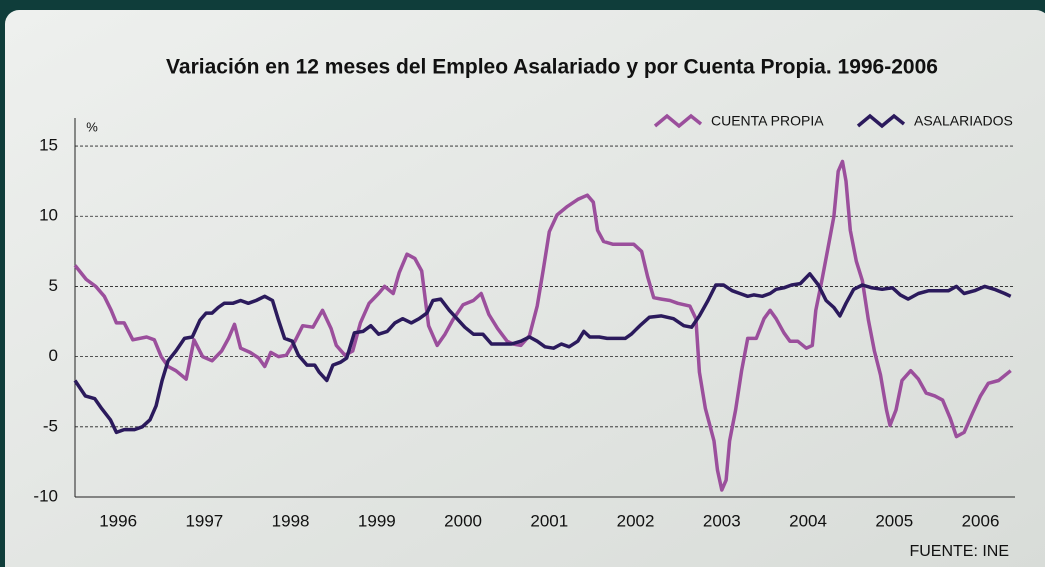  Describe the element at coordinates (981, 520) in the screenshot. I see `x-tick-label: 2006` at that location.